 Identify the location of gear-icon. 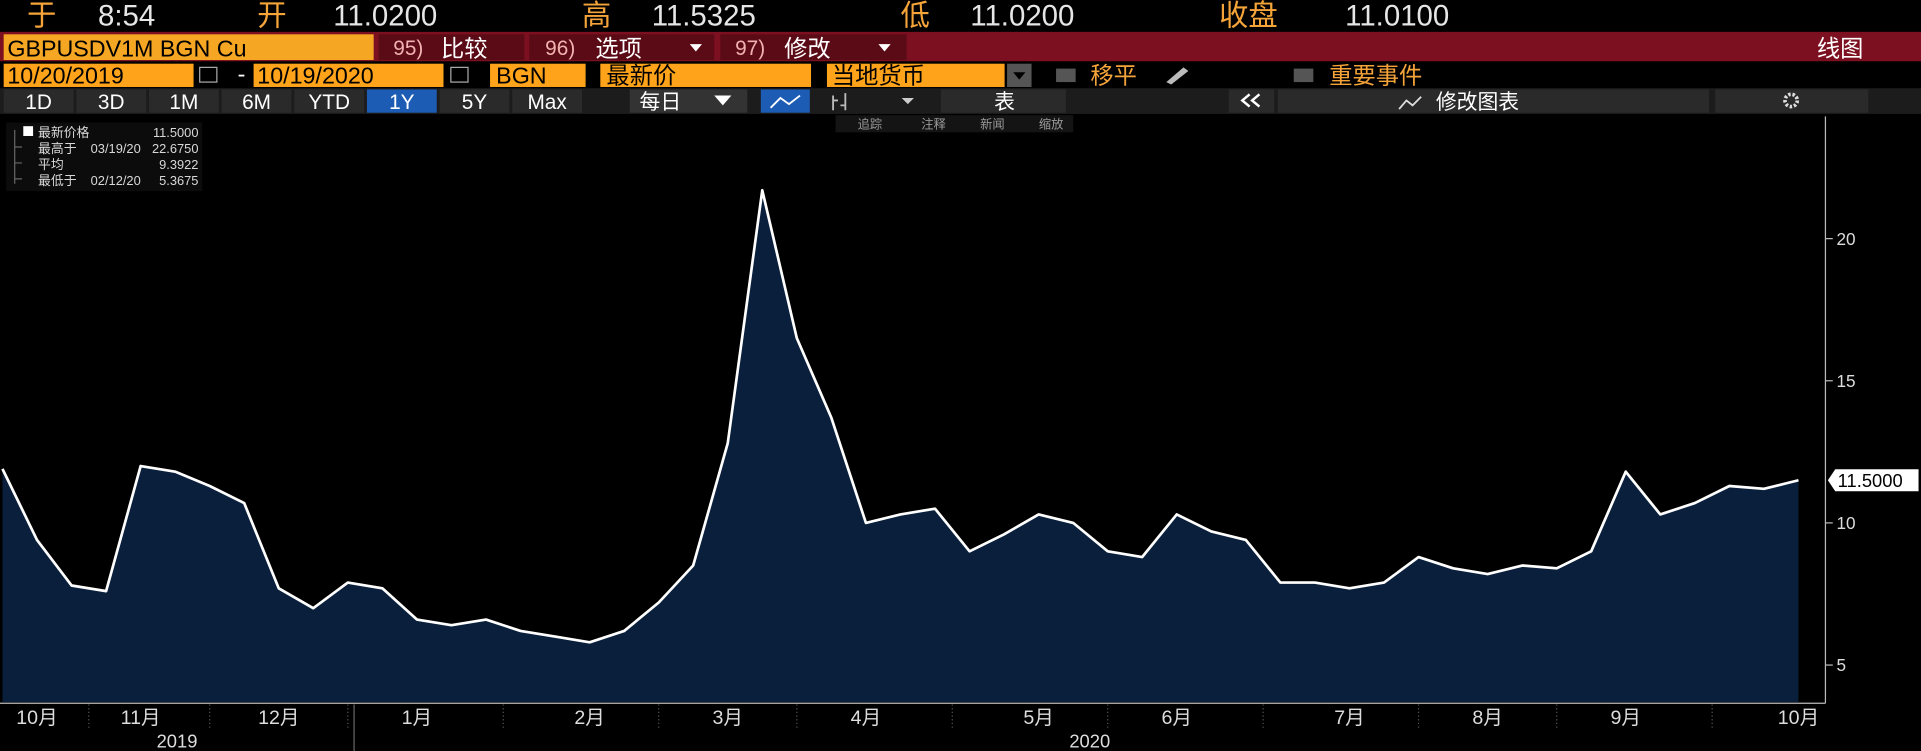
(1791, 100).